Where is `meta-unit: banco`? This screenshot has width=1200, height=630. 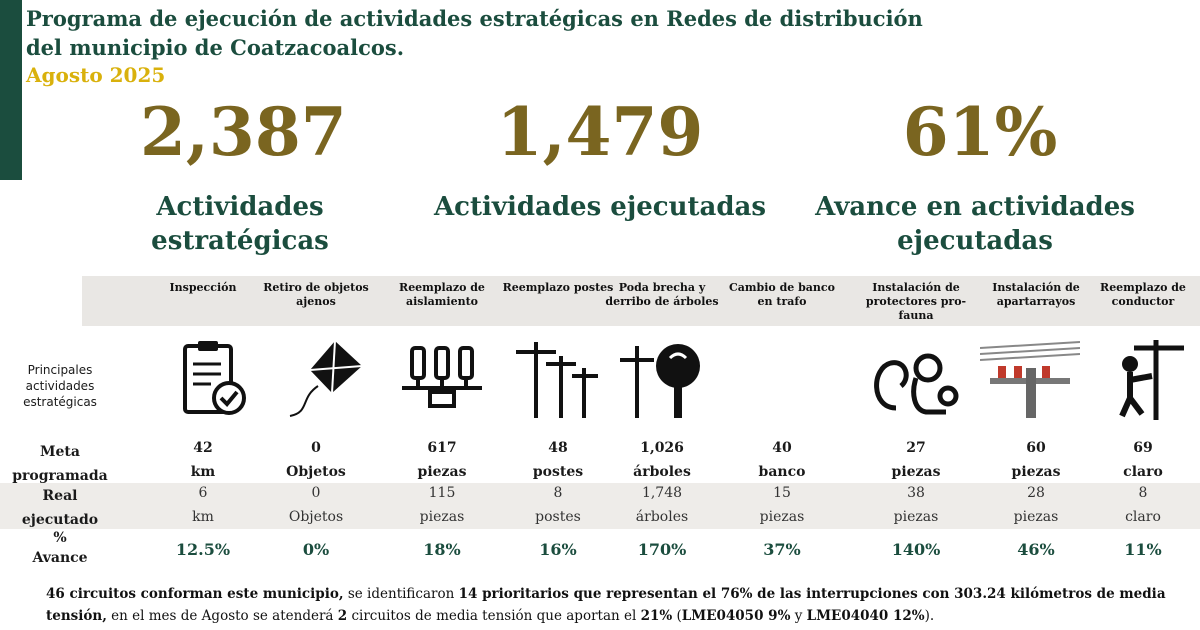
meta-unit: banco is located at coordinates (782, 472).